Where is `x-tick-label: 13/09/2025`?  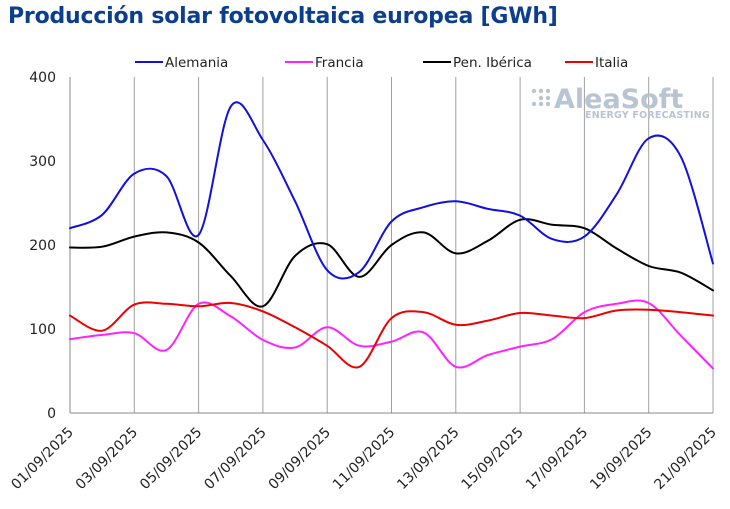 x-tick-label: 13/09/2025 is located at coordinates (428, 459).